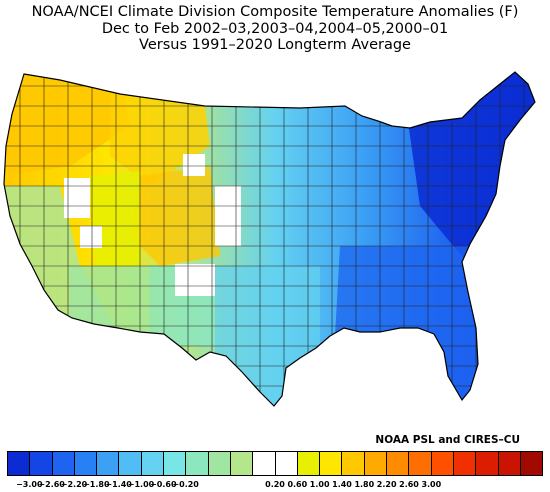 The width and height of the screenshot is (550, 492). What do you see at coordinates (319, 484) in the screenshot?
I see `legend-tick-label: 1.00` at bounding box center [319, 484].